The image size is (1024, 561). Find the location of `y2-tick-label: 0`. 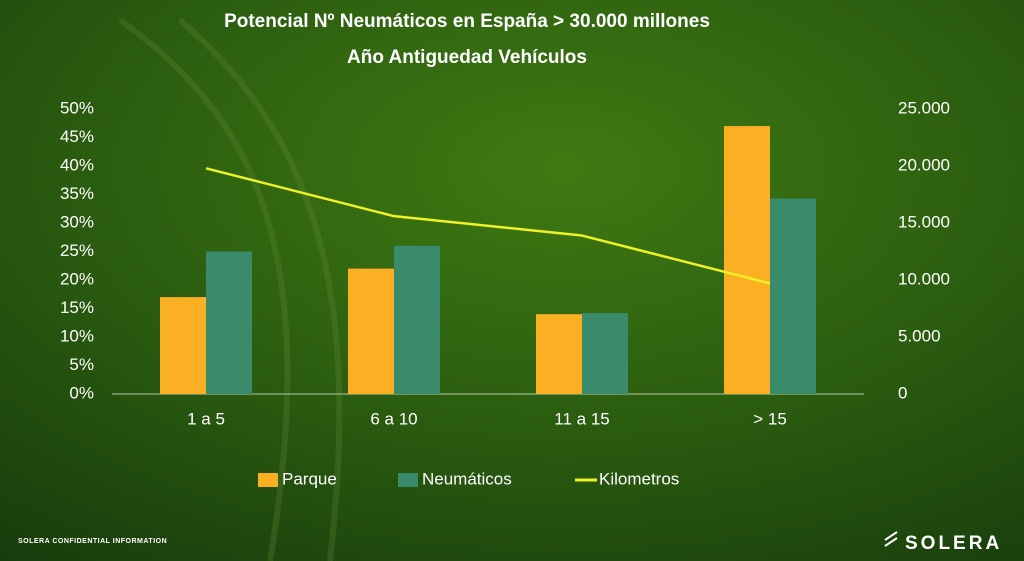

y2-tick-label: 0 is located at coordinates (902, 392).